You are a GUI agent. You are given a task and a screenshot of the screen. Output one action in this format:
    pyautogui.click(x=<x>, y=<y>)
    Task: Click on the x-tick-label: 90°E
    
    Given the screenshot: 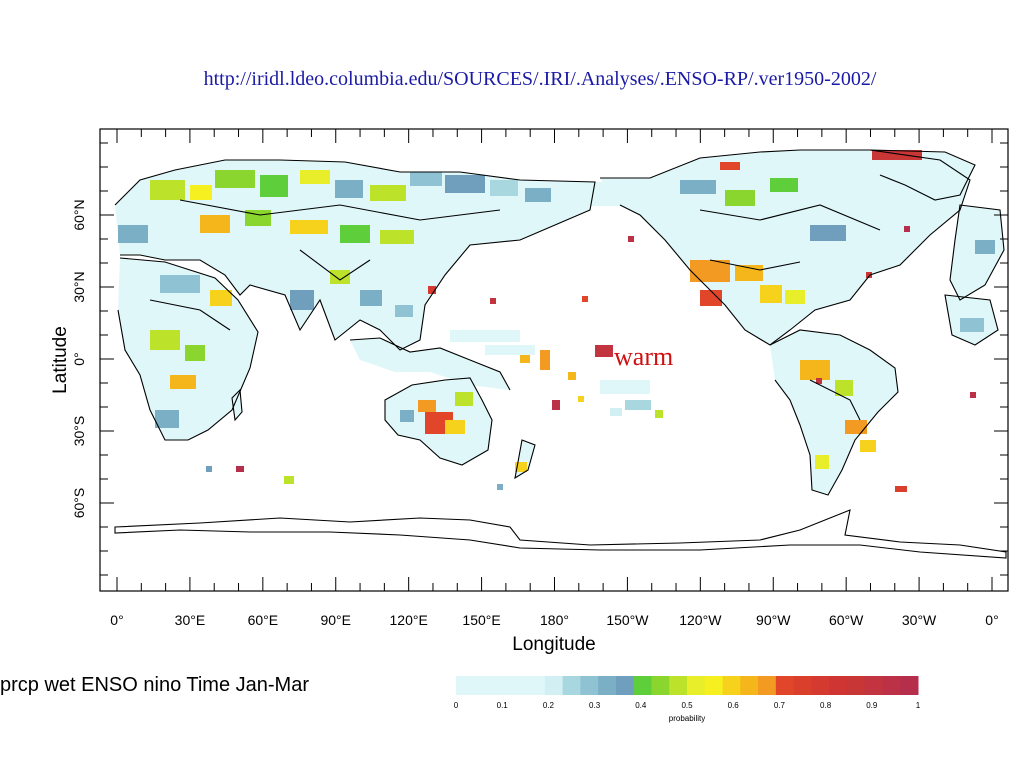 What is the action you would take?
    pyautogui.click(x=335, y=620)
    